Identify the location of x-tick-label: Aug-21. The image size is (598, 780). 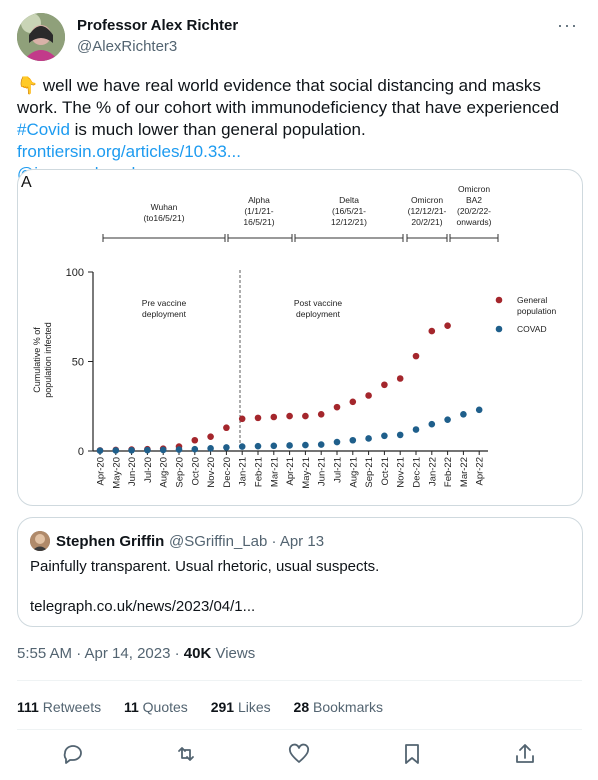
(353, 472).